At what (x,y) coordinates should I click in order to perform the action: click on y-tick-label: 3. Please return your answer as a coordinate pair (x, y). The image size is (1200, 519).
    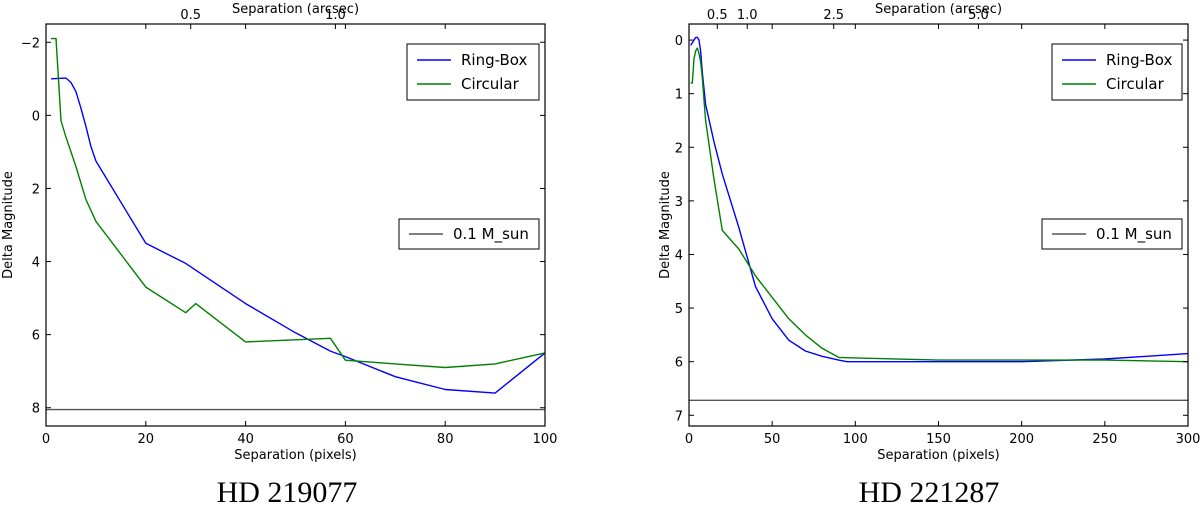
    Looking at the image, I should click on (679, 202).